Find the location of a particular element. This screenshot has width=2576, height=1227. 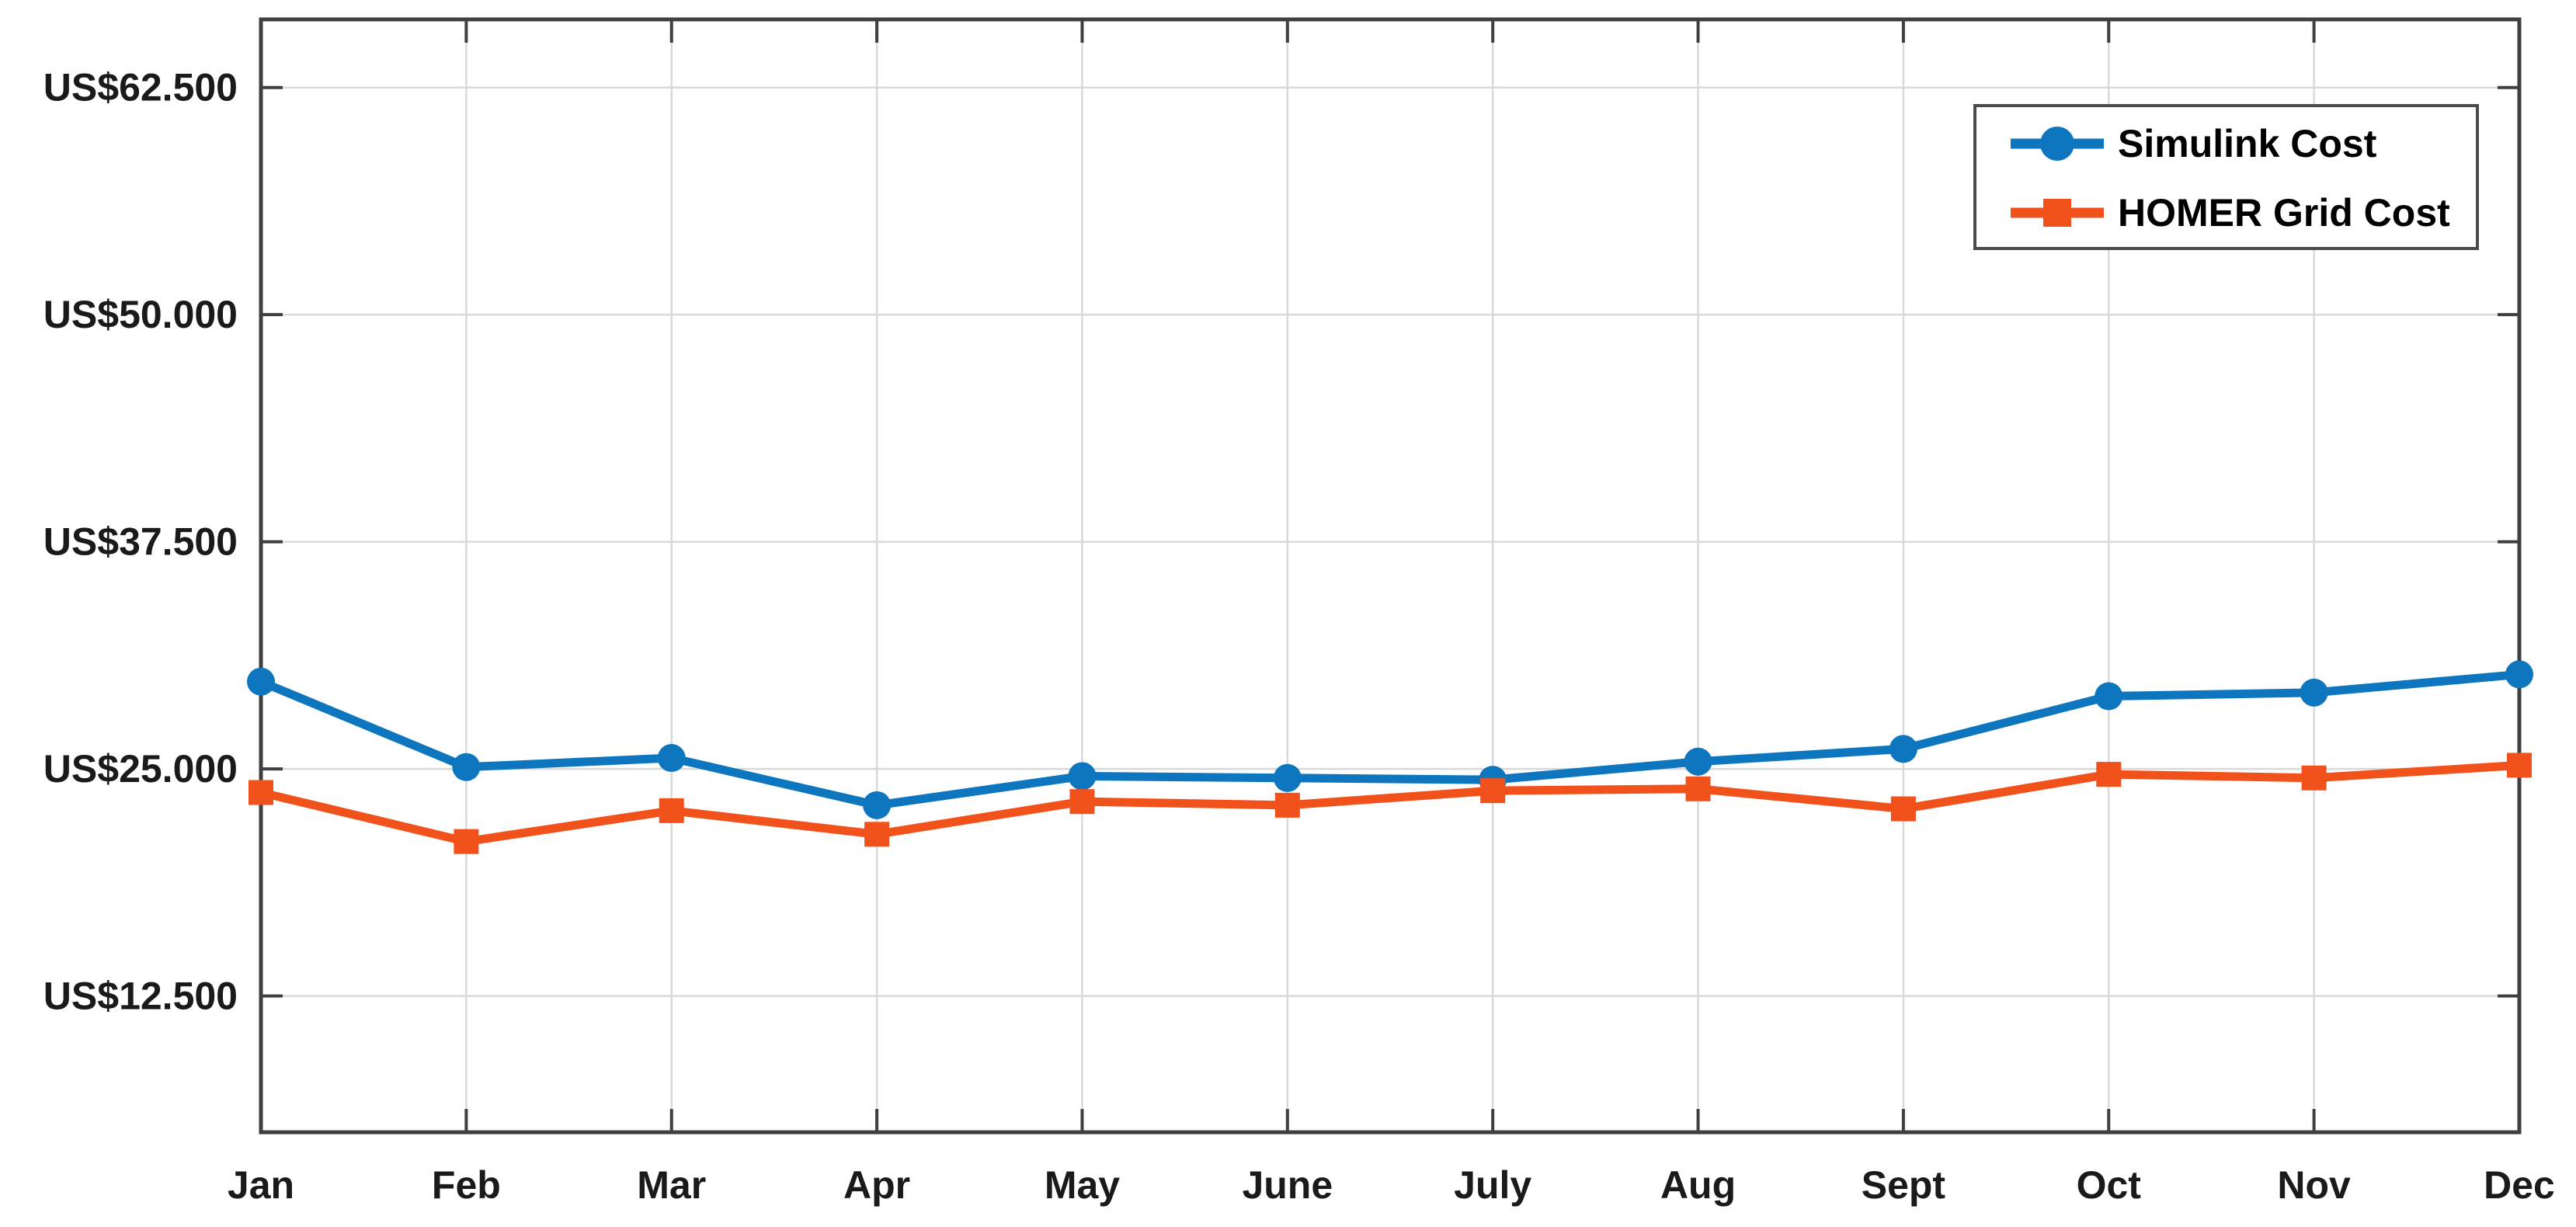

x-tick-label-sept: Sept is located at coordinates (1904, 1185).